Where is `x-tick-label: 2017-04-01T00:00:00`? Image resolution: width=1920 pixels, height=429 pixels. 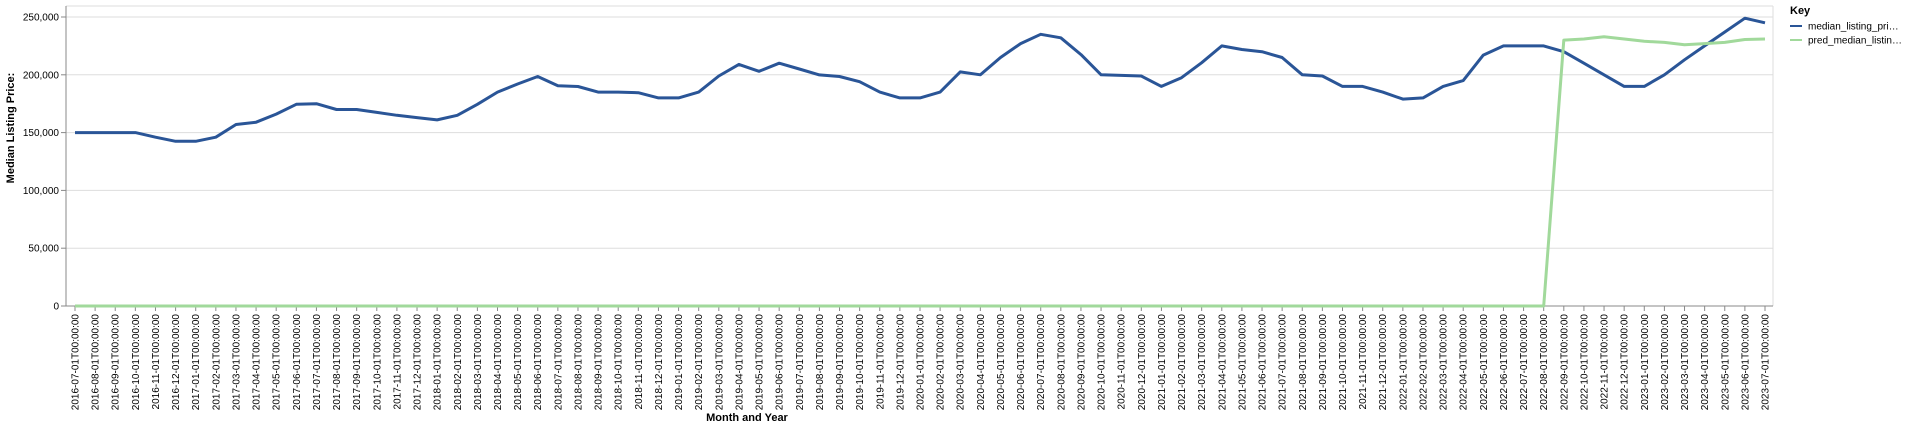 x-tick-label: 2017-04-01T00:00:00 is located at coordinates (257, 362).